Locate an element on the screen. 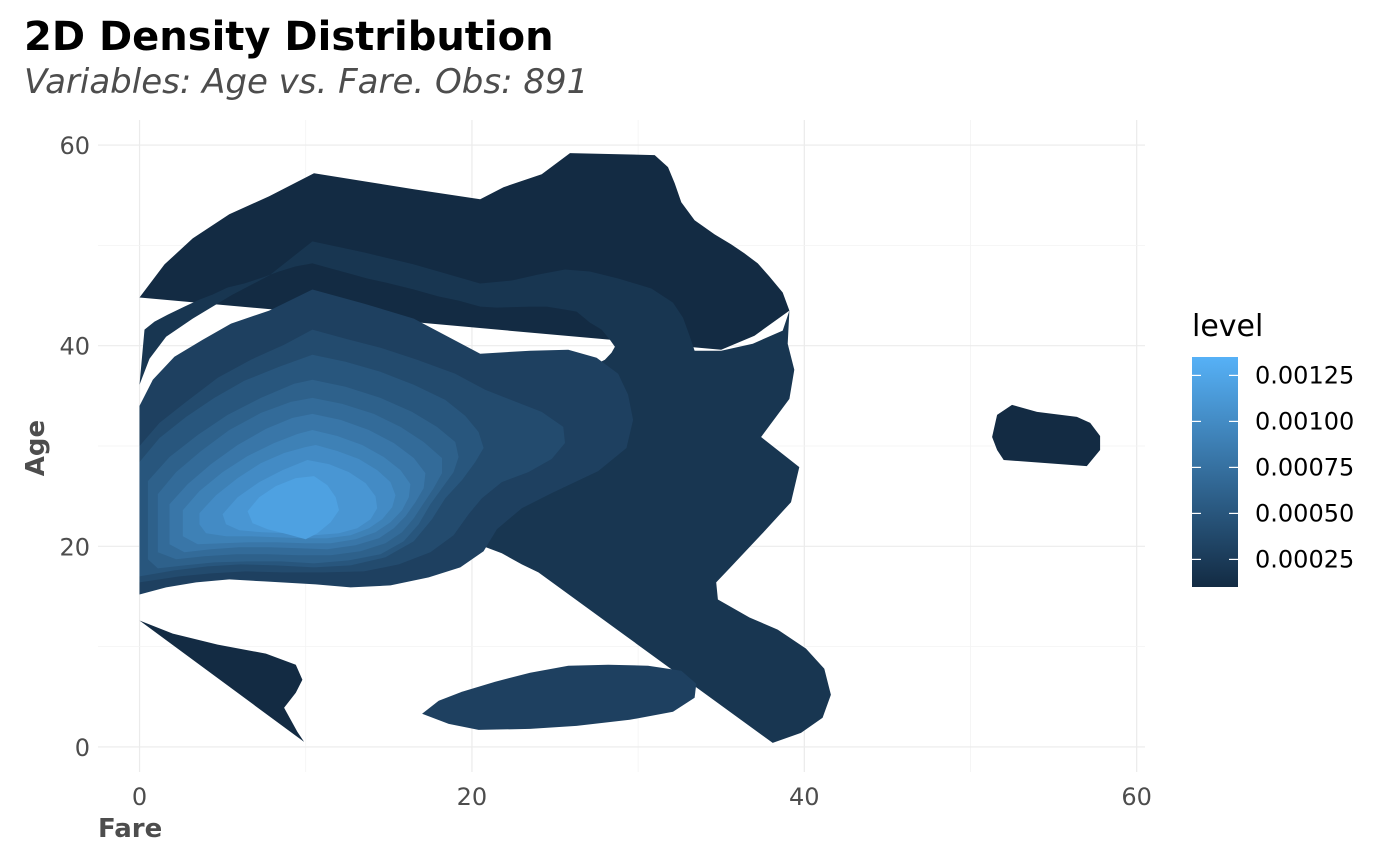 The height and width of the screenshot is (866, 1400). legend-title: level is located at coordinates (1227, 326).